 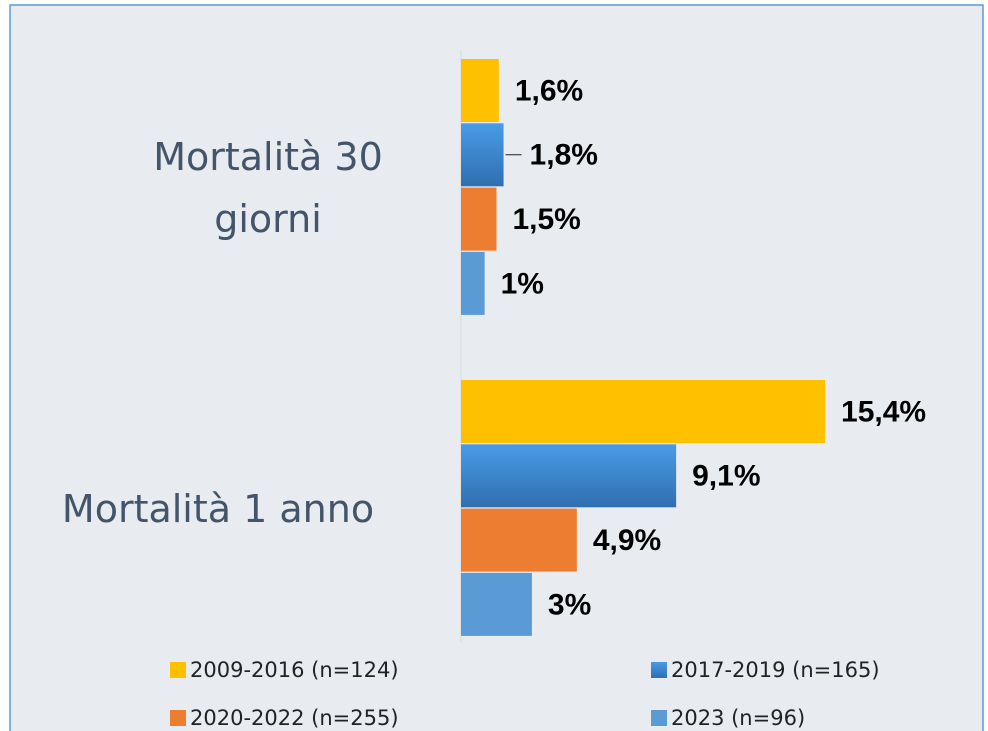 I want to click on legend-label: 2009-2016 (n=124), so click(x=294, y=670).